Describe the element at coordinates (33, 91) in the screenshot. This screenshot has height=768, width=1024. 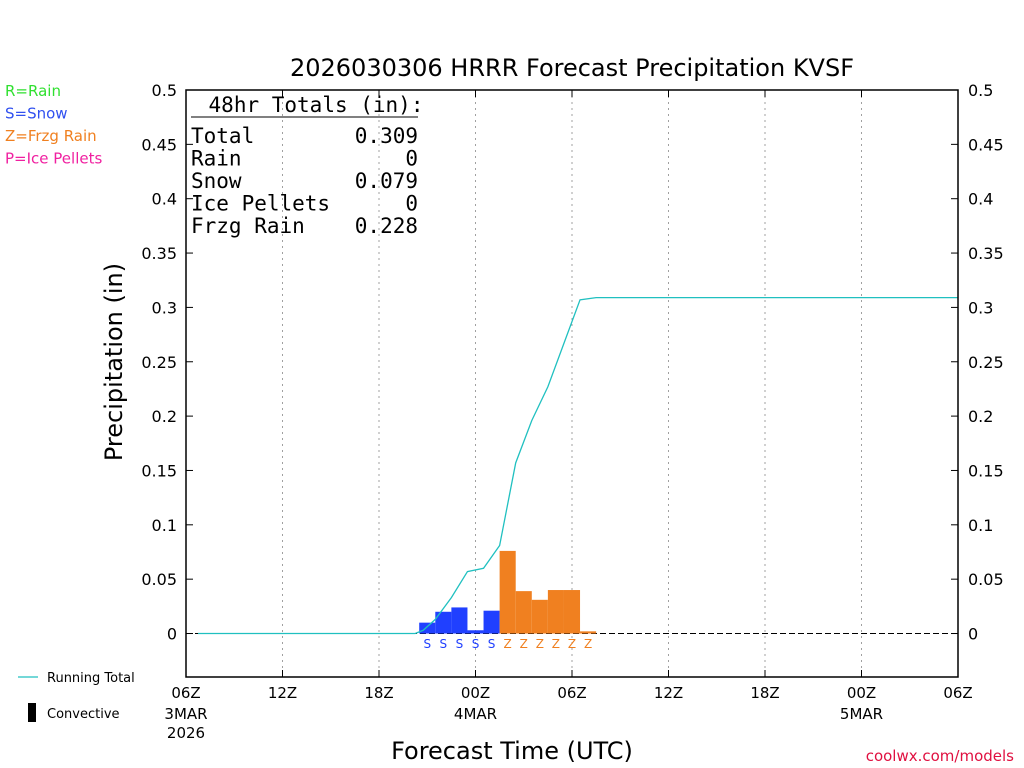
I see `legend-entry: R=Rain` at that location.